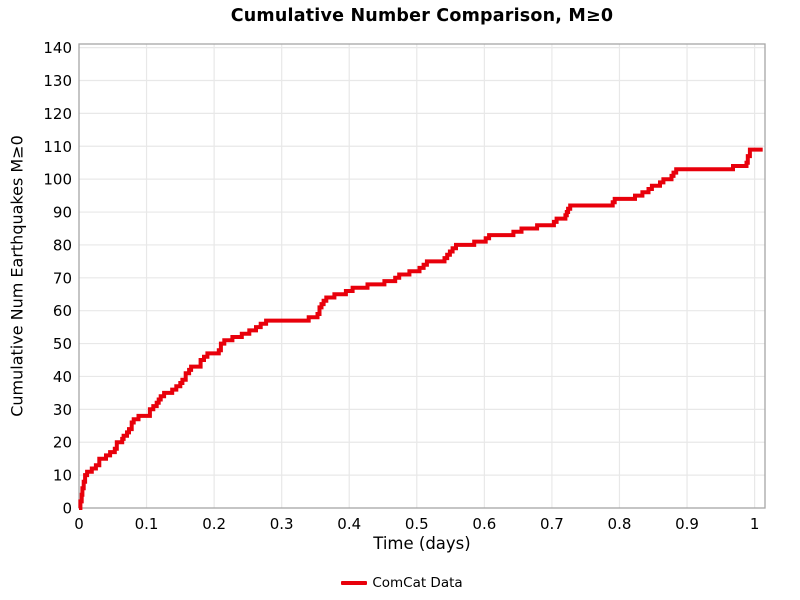  Describe the element at coordinates (67, 509) in the screenshot. I see `y-tick-label: 0` at that location.